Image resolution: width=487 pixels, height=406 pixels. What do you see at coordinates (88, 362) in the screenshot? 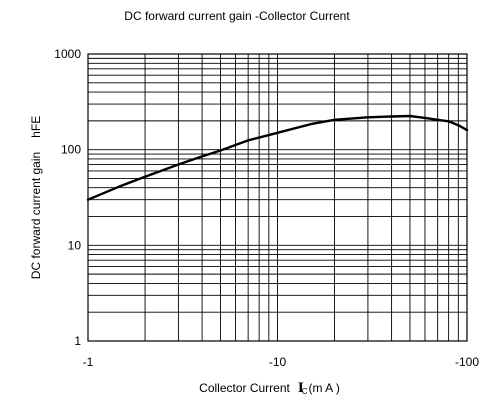
I see `x-tick-label: -1` at bounding box center [88, 362].